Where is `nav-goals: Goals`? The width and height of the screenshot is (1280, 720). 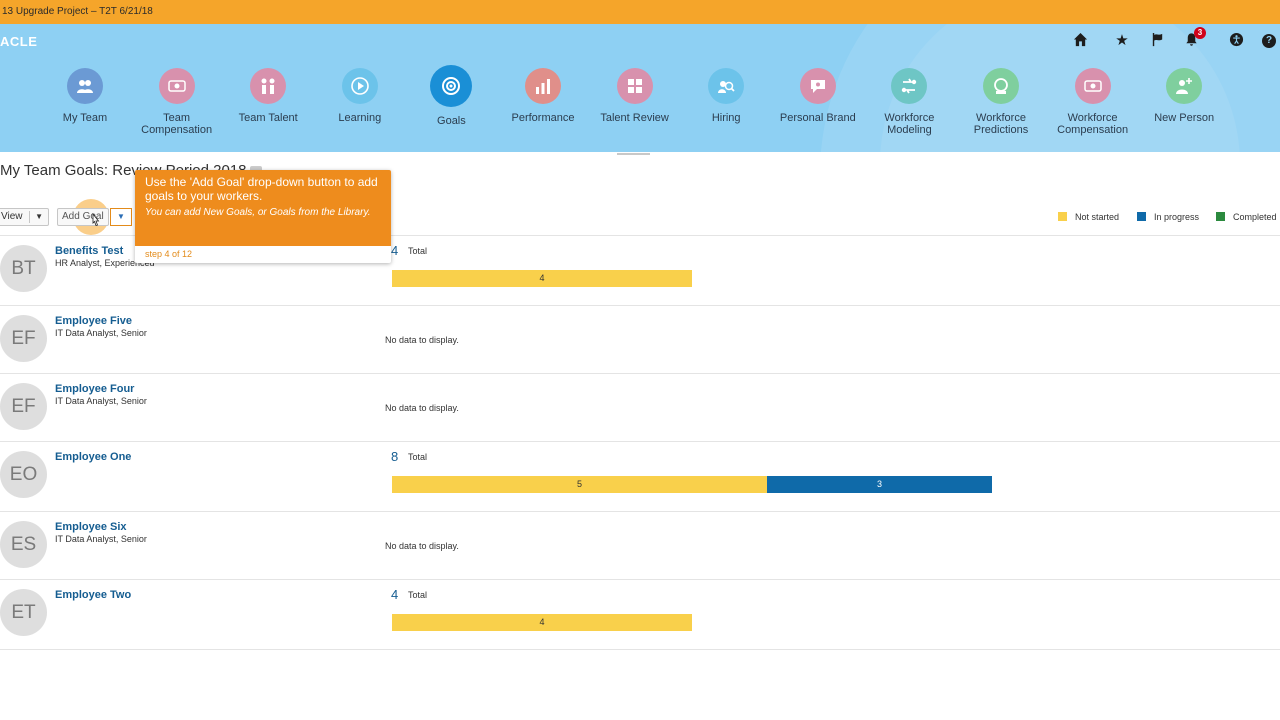
nav-goals: Goals is located at coordinates (451, 96).